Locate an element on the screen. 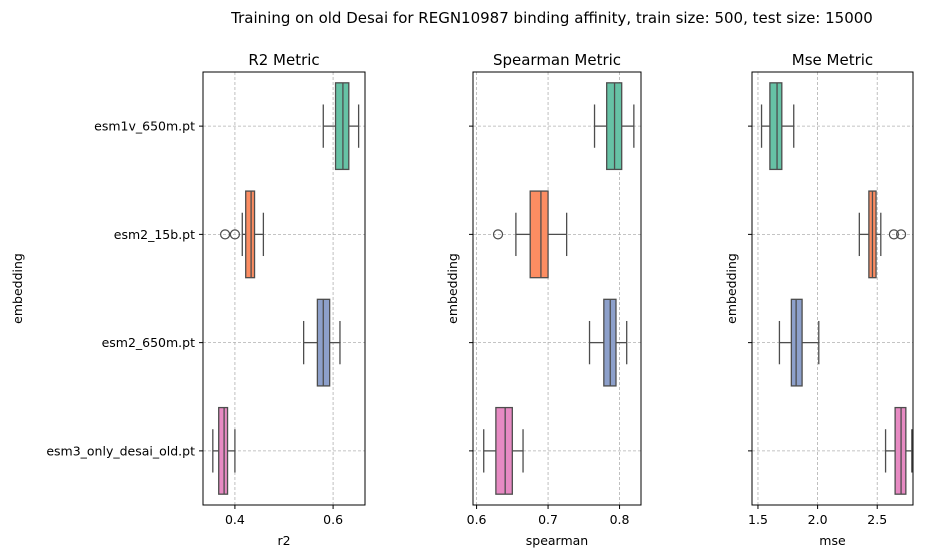 The height and width of the screenshot is (558, 928). x-tick-label: 2.0 is located at coordinates (818, 519).